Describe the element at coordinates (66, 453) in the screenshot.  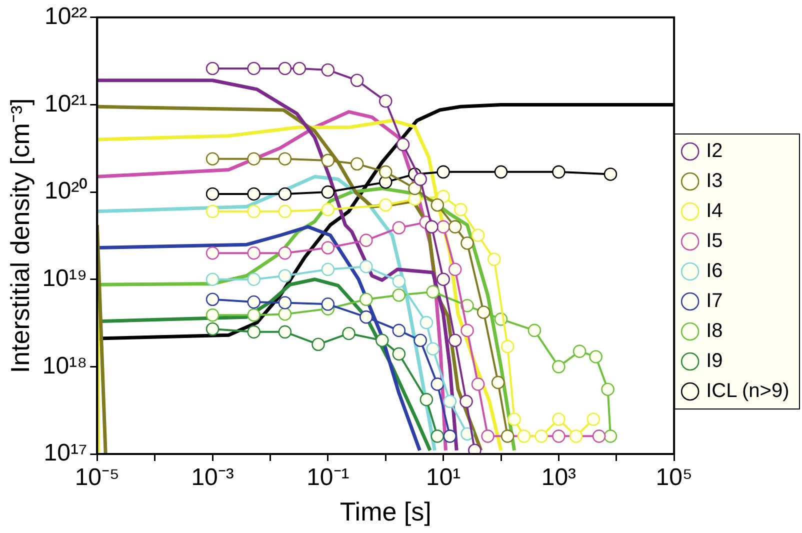
I see `y-tick-label: 10¹⁷` at that location.